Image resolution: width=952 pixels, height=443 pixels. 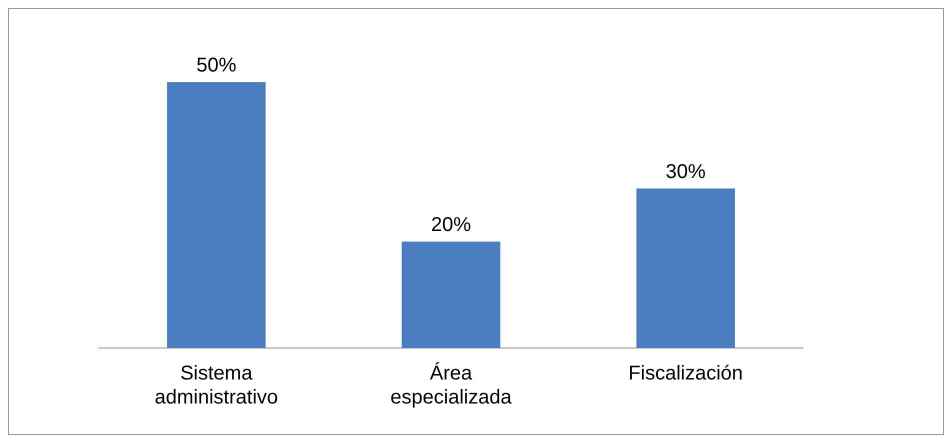 What do you see at coordinates (451, 225) in the screenshot?
I see `data-label: 20%` at bounding box center [451, 225].